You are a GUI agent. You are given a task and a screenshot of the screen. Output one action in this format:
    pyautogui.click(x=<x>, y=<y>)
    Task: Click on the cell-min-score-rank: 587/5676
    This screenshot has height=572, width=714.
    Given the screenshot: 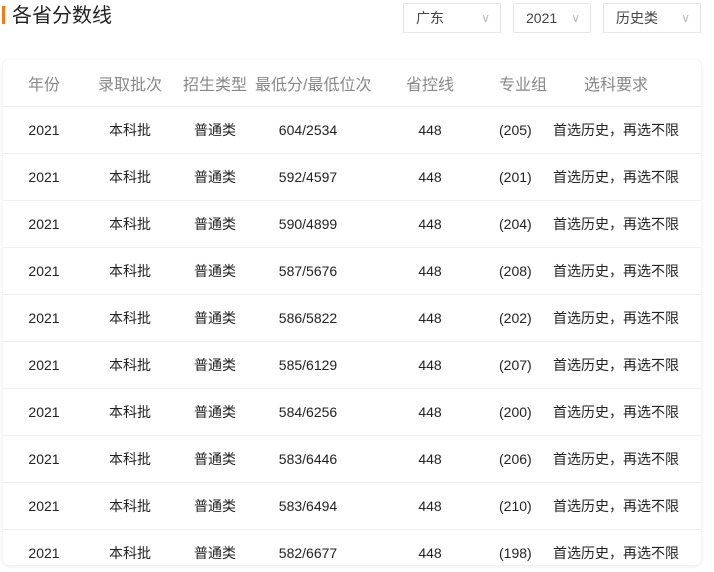 What is the action you would take?
    pyautogui.click(x=308, y=271)
    